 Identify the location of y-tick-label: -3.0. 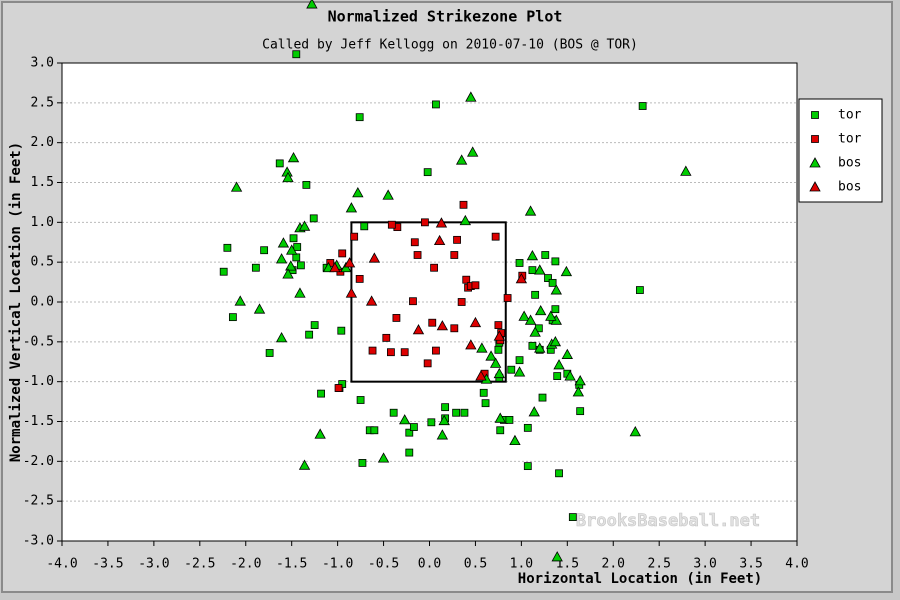
(38, 541).